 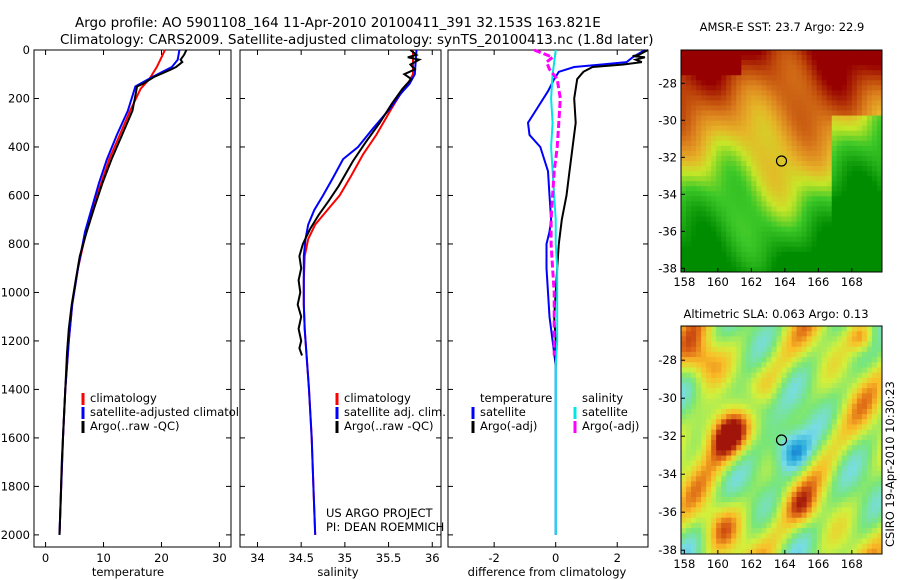 I want to click on lon-tick-label: 158, so click(x=684, y=564).